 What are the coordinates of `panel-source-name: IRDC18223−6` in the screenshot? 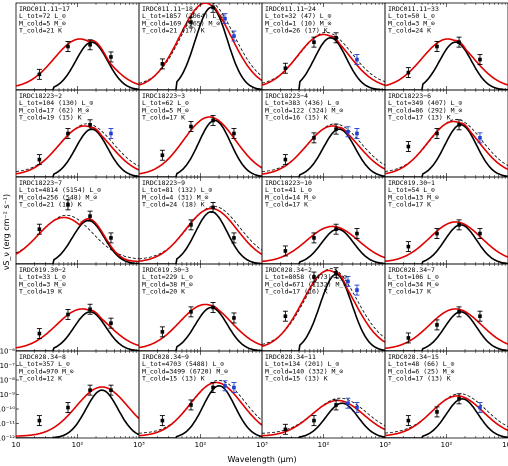 It's located at (409, 96).